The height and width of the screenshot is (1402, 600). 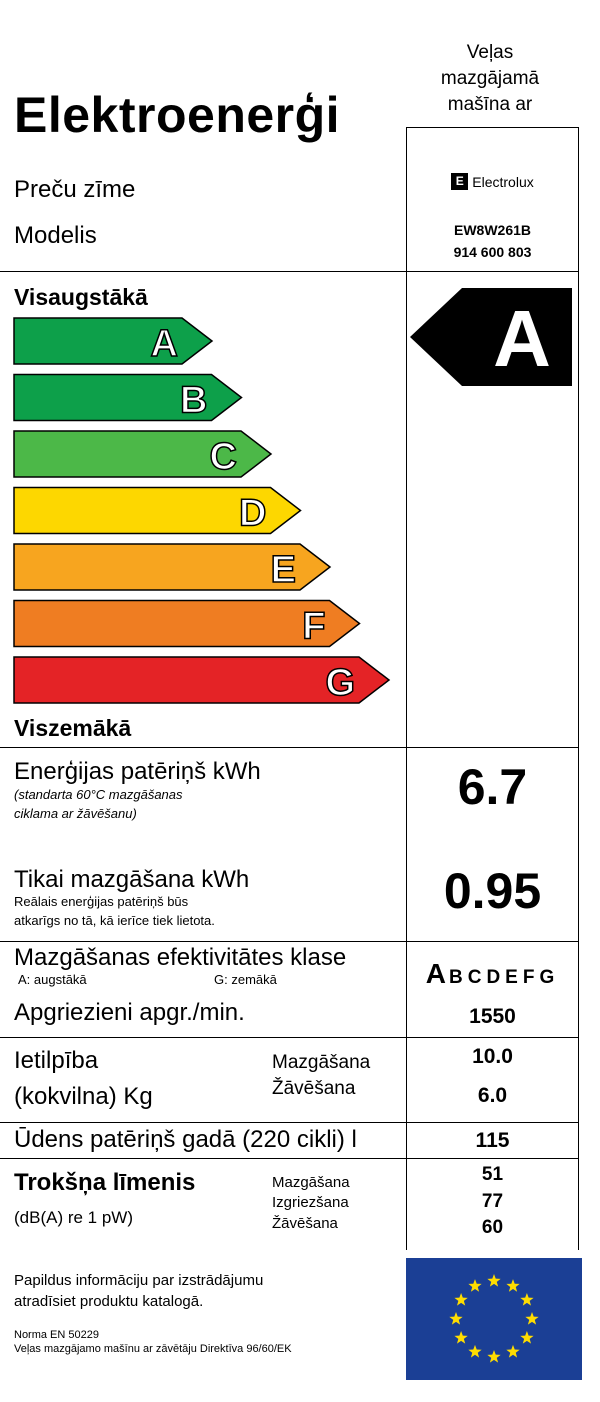 I want to click on energy-class-letter-b: B, so click(x=193, y=401).